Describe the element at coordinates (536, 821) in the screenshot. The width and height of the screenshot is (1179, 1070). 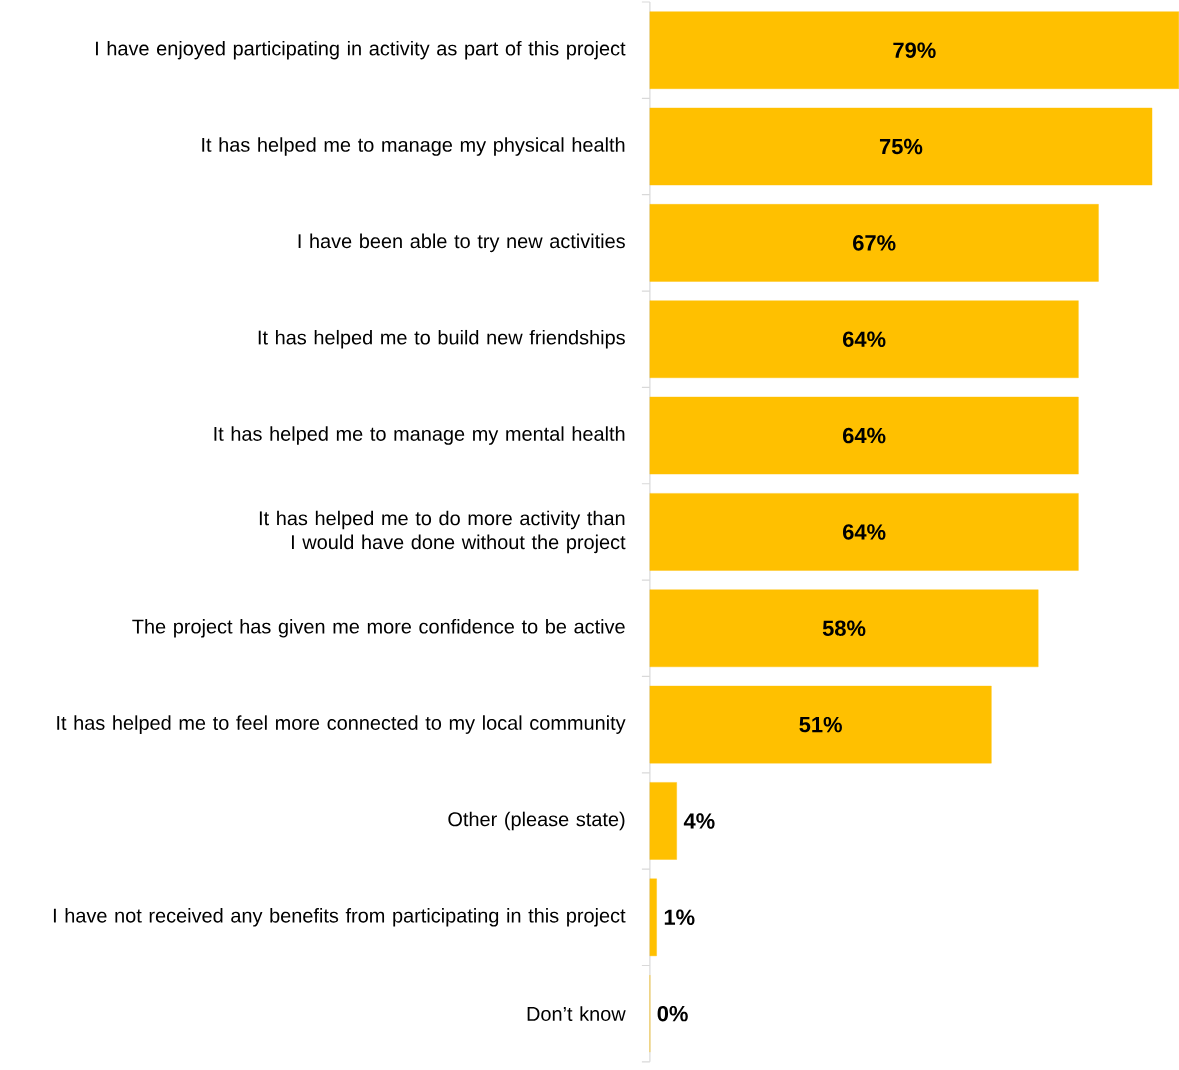
I see `y-tick-label: Other (please state)` at that location.